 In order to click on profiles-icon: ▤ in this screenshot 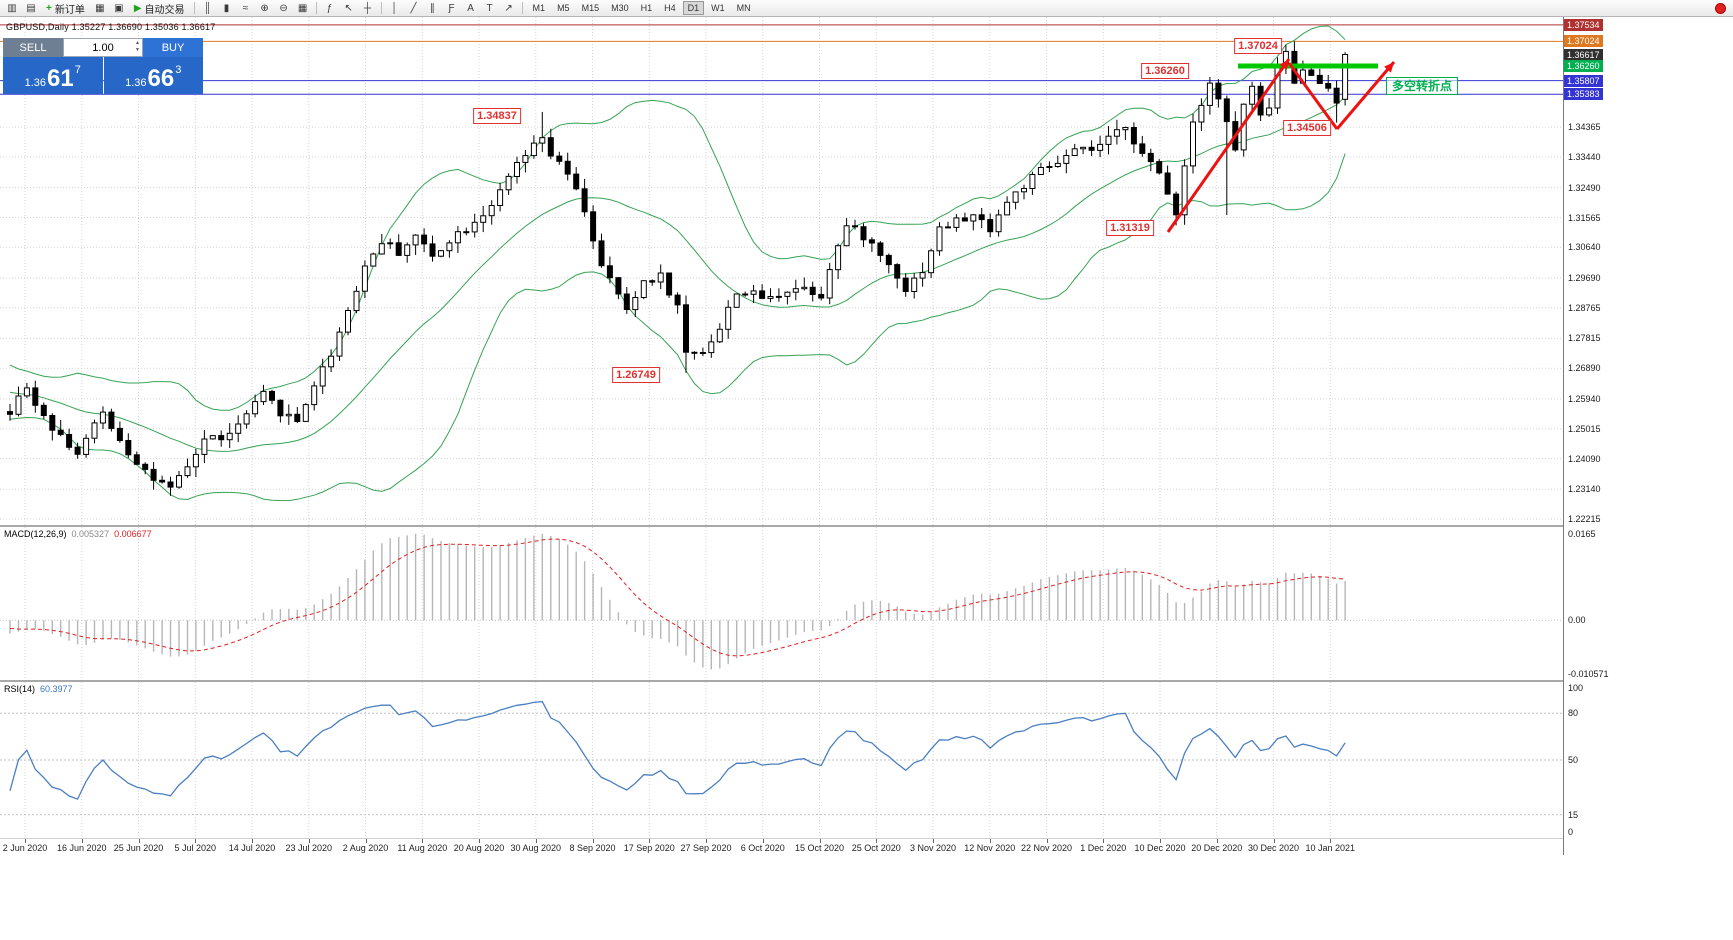, I will do `click(31, 8)`.